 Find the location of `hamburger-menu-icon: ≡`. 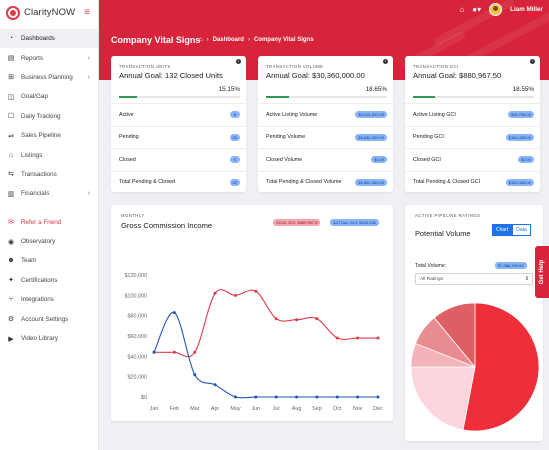

hamburger-menu-icon: ≡ is located at coordinates (87, 12).